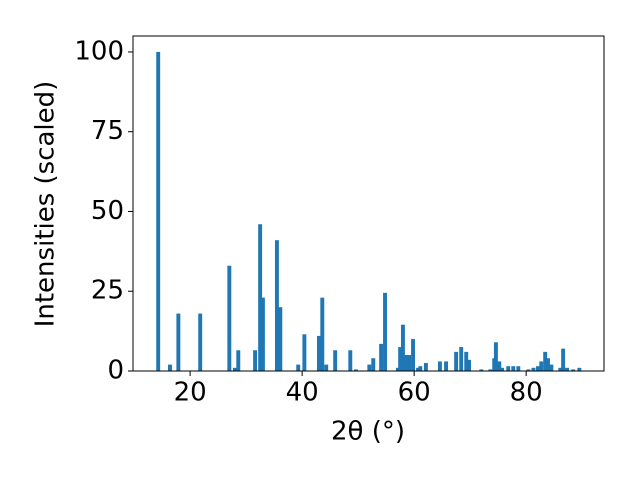 This screenshot has width=640, height=480. What do you see at coordinates (302, 393) in the screenshot?
I see `x-tick-label: 40` at bounding box center [302, 393].